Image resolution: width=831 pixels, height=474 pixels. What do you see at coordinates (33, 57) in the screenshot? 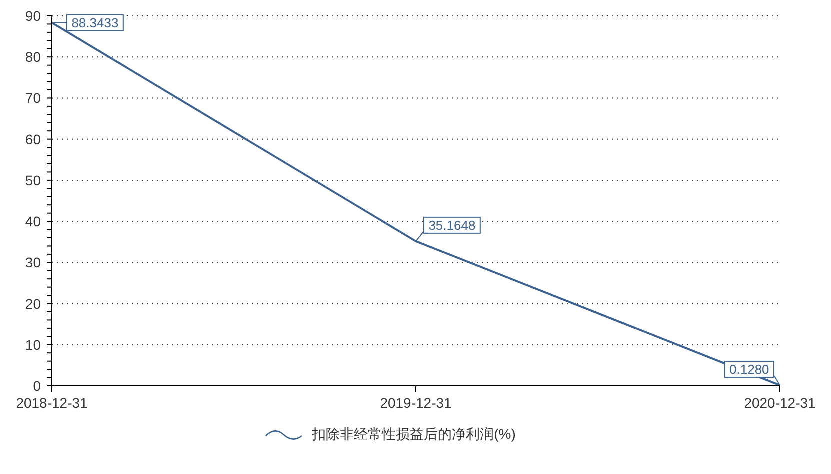
I see `y-tick-label: 80` at bounding box center [33, 57].